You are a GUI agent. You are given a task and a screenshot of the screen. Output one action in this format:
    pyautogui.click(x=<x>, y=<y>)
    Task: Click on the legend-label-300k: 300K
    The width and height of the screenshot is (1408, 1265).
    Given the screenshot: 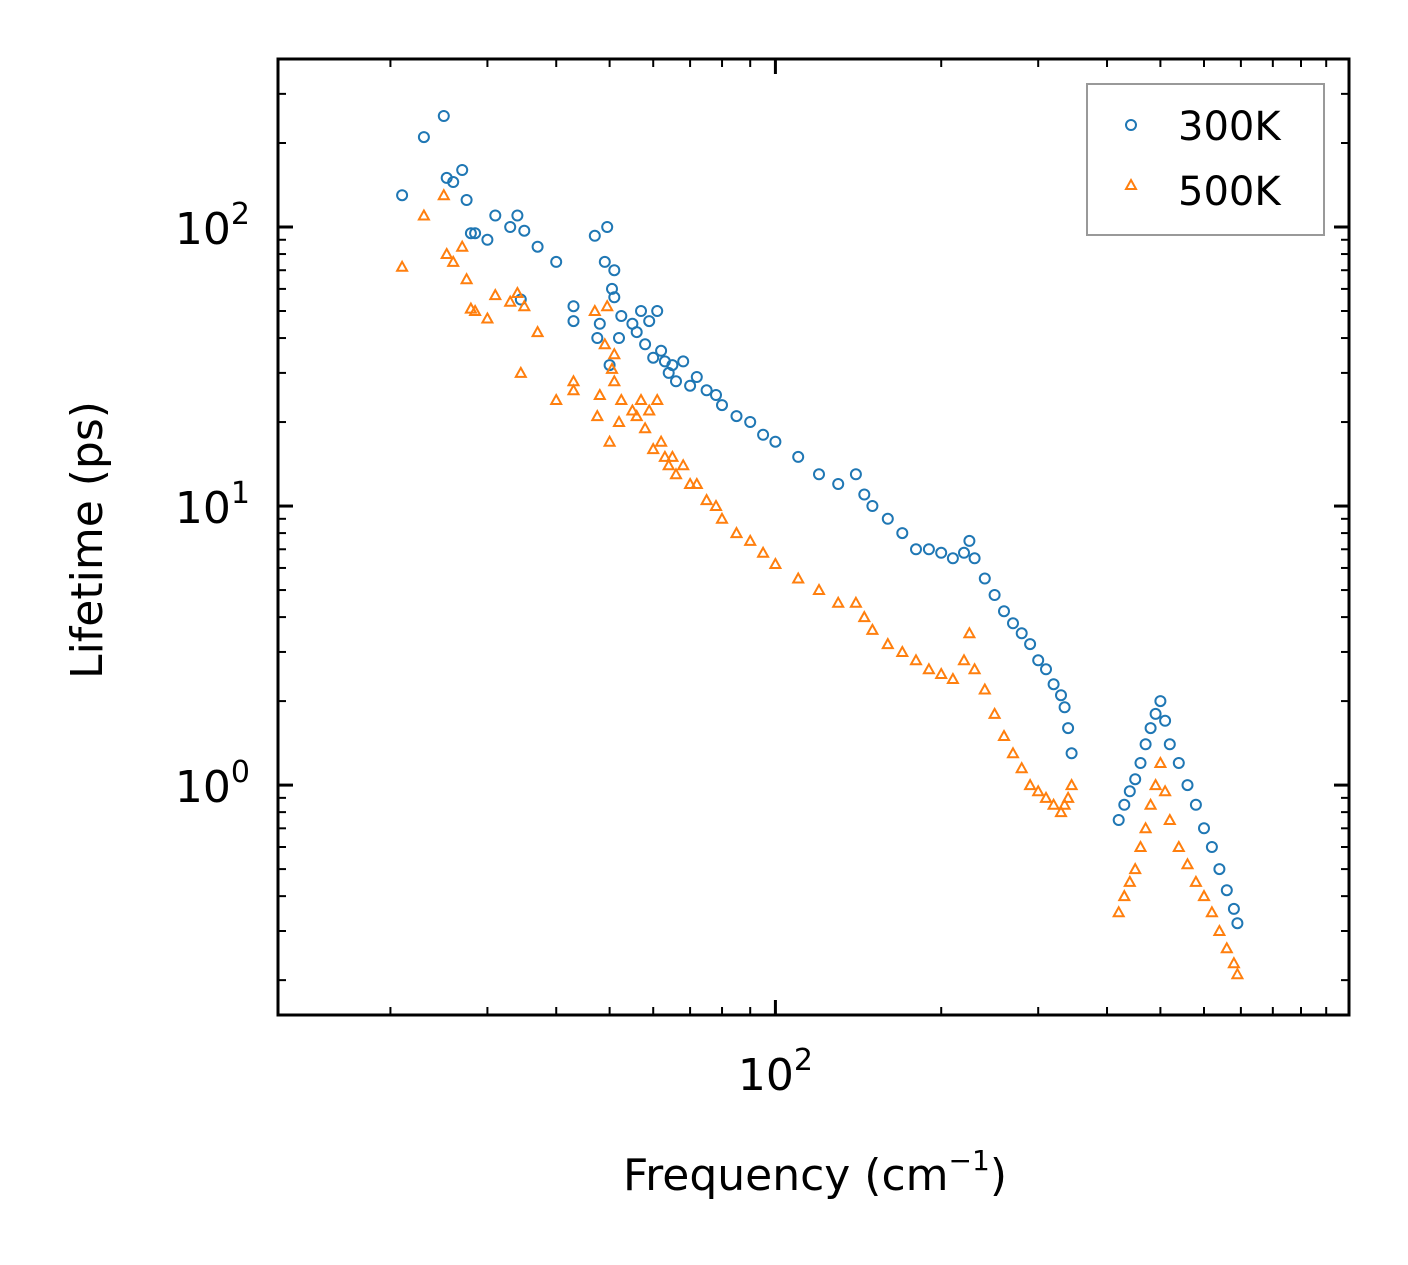 What is the action you would take?
    pyautogui.click(x=1230, y=127)
    